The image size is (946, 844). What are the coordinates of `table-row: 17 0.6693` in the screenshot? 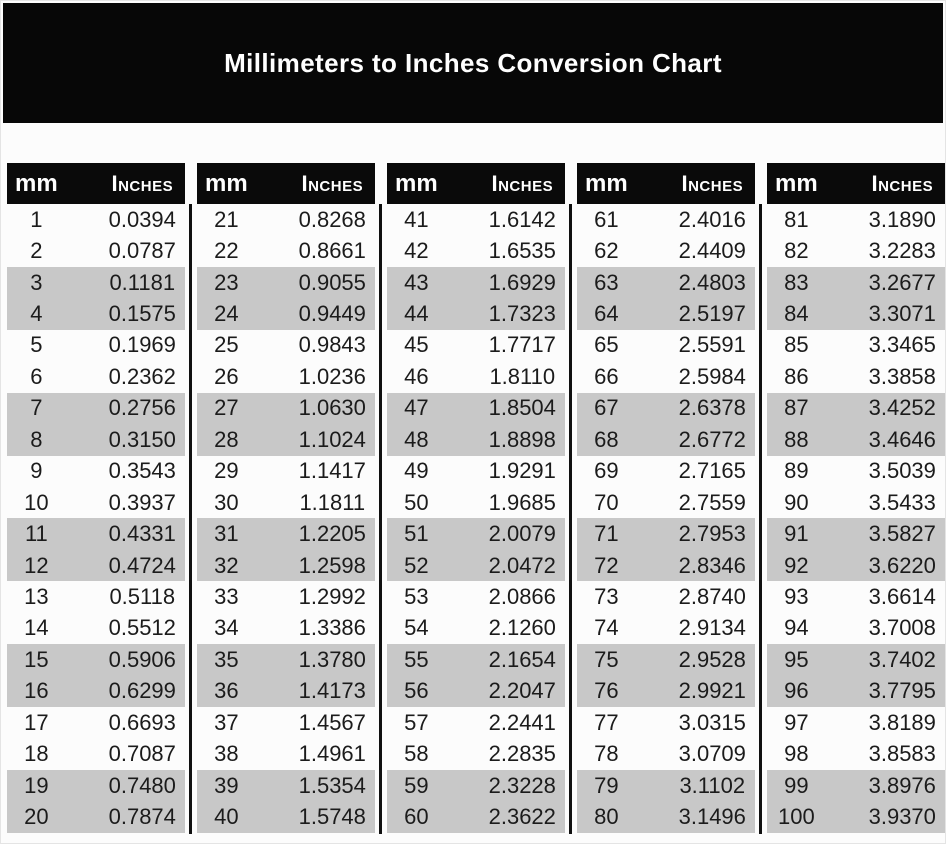 It's located at (96, 722).